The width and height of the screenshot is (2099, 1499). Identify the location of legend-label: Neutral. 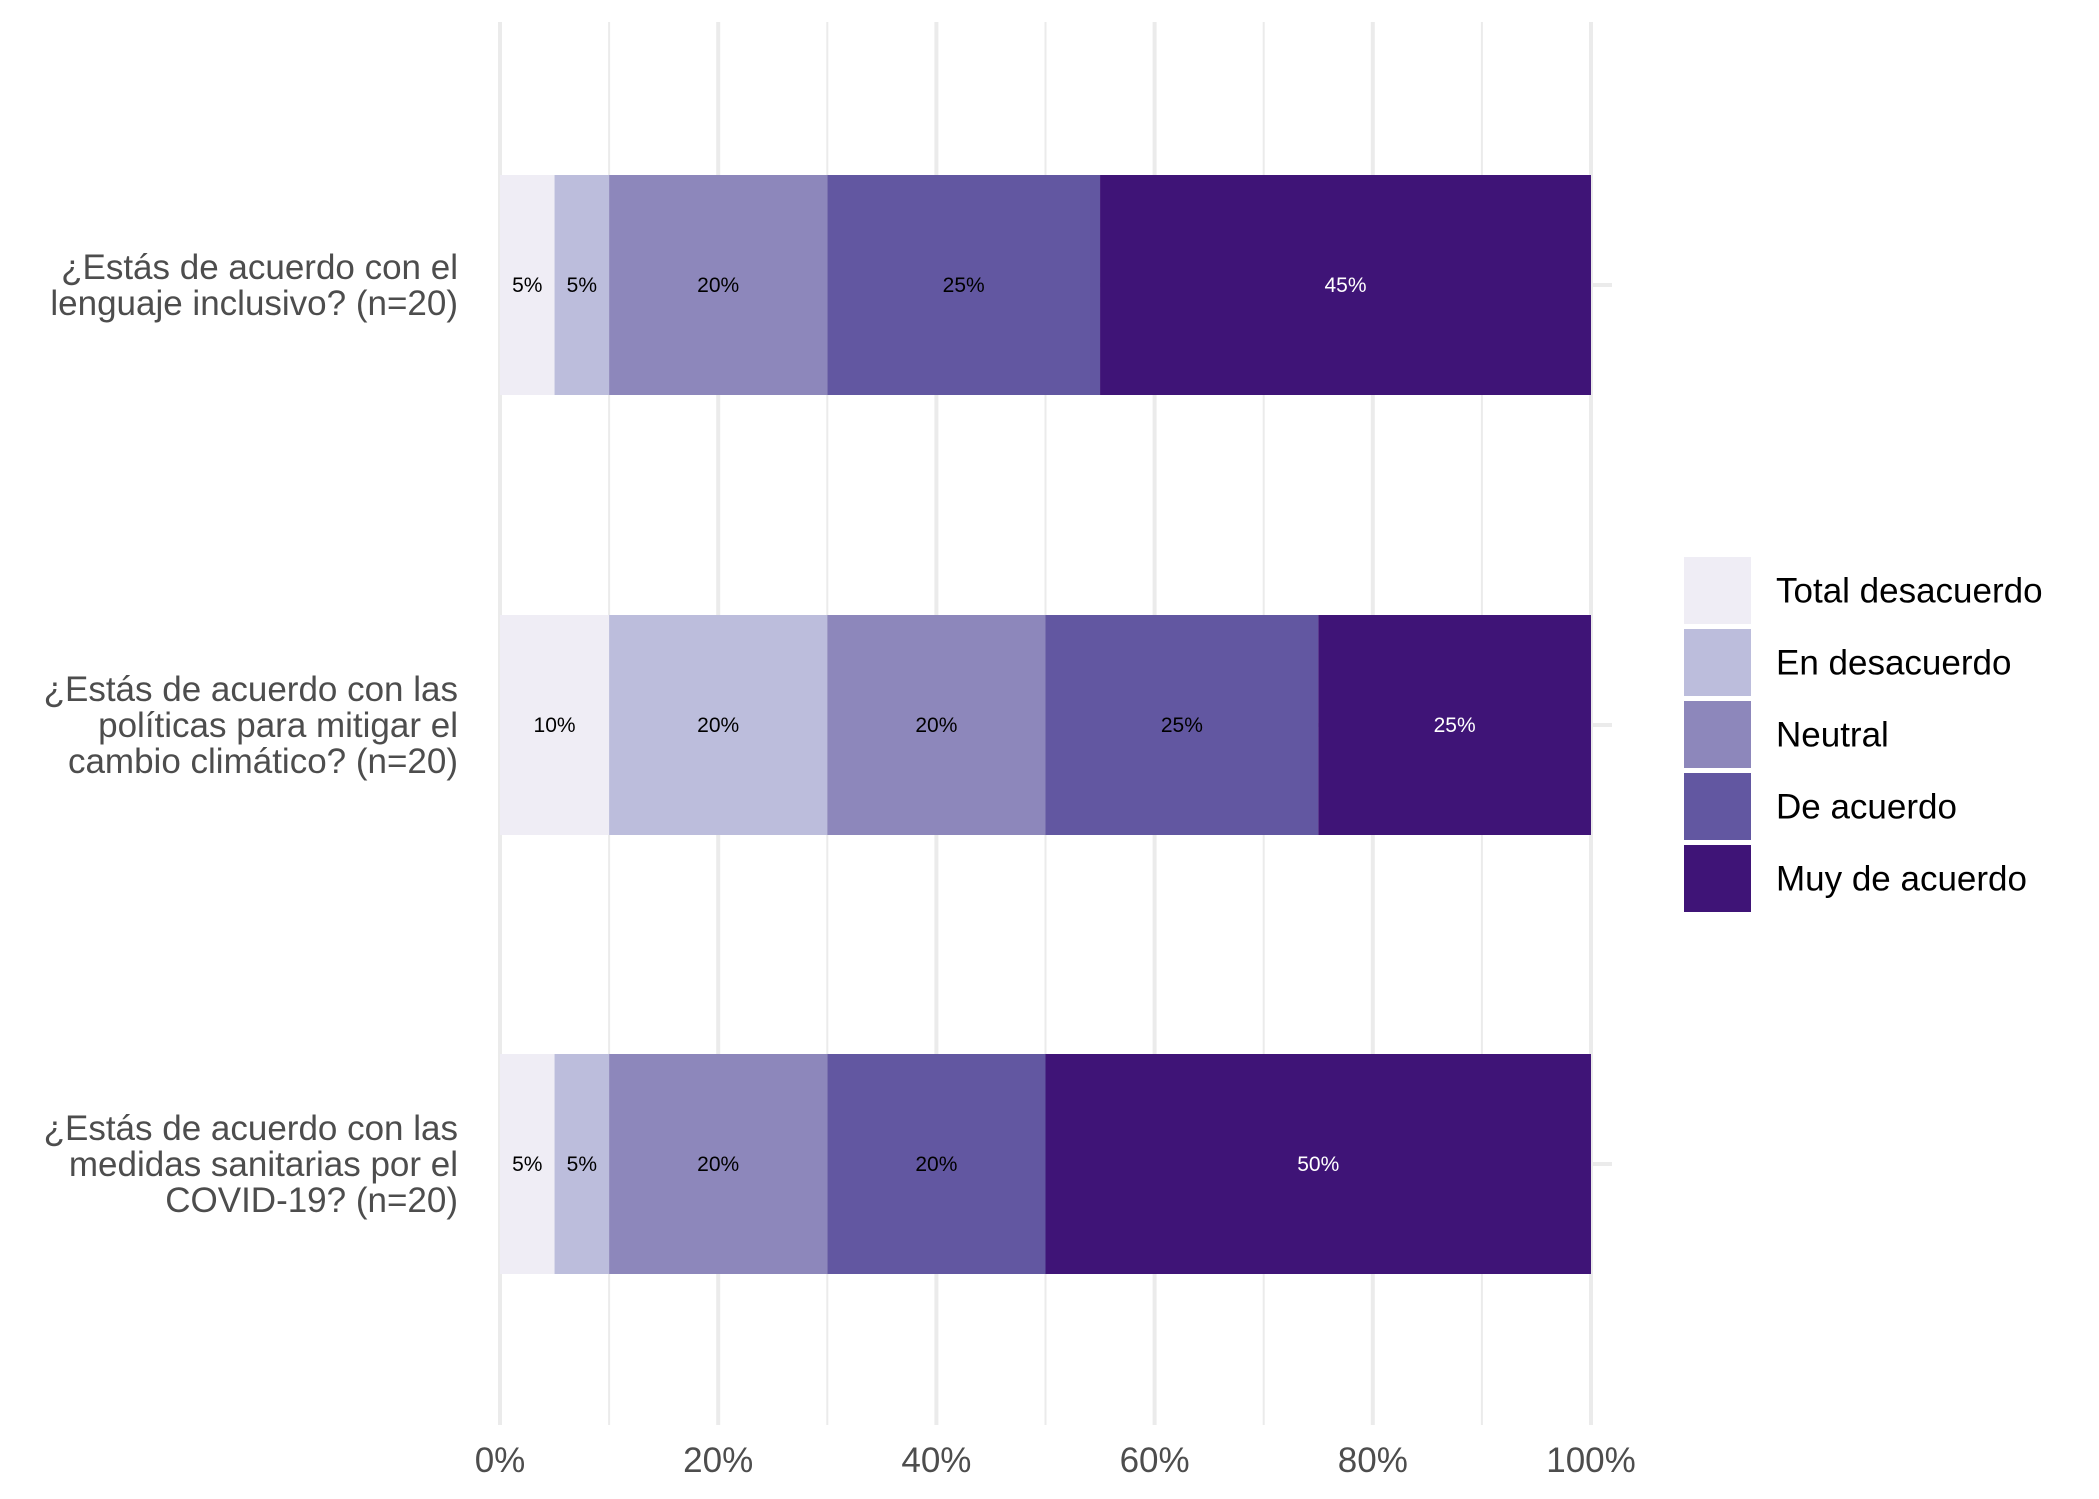
(1832, 735).